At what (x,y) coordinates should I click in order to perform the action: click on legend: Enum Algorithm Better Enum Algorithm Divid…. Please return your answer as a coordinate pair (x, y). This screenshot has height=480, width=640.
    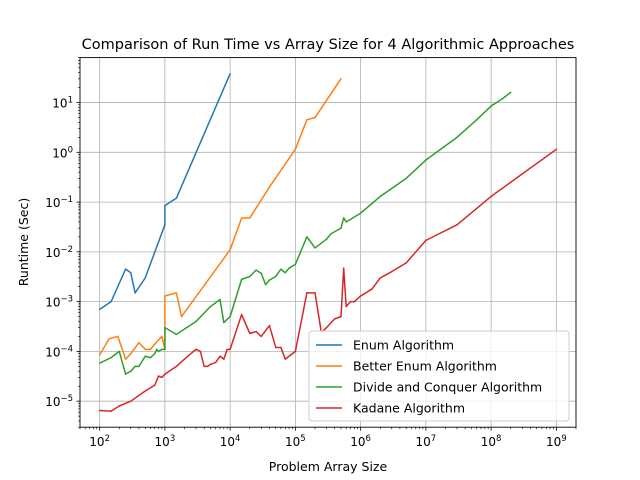
    Looking at the image, I should click on (439, 376).